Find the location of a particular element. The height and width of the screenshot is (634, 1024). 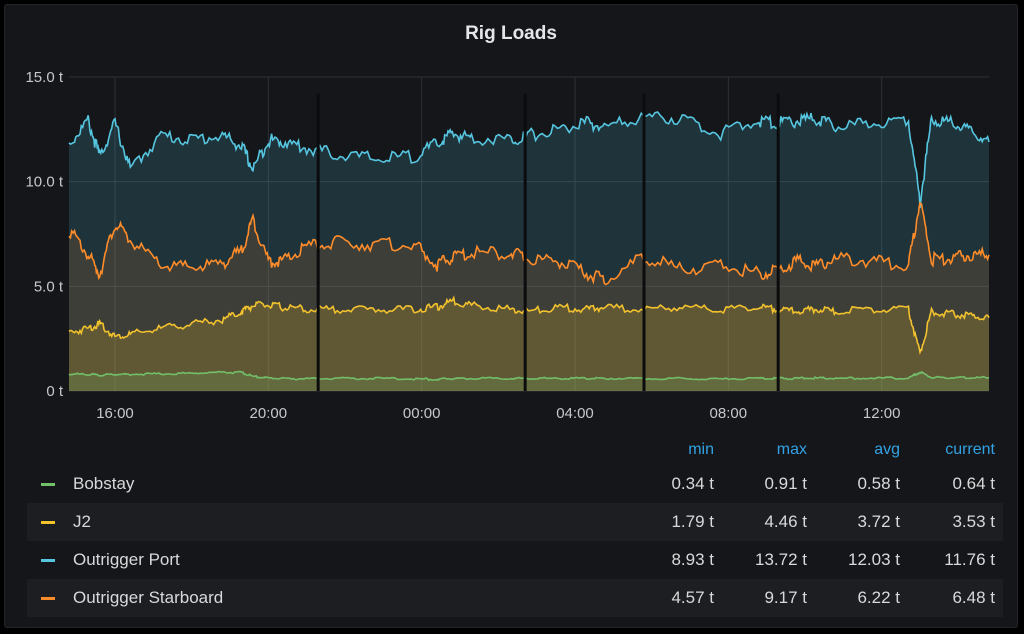

legend-header-current: current is located at coordinates (970, 449).